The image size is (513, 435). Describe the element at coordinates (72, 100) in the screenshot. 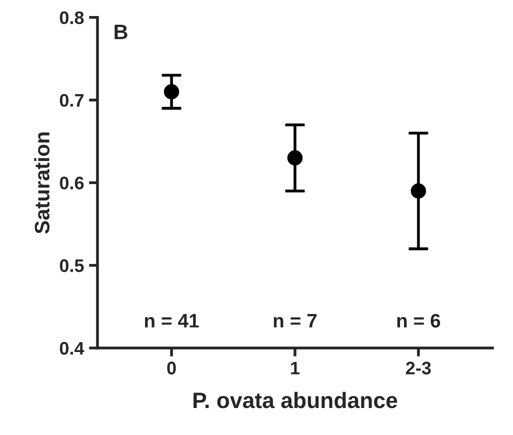

I see `y-tick-label: 0.7` at that location.